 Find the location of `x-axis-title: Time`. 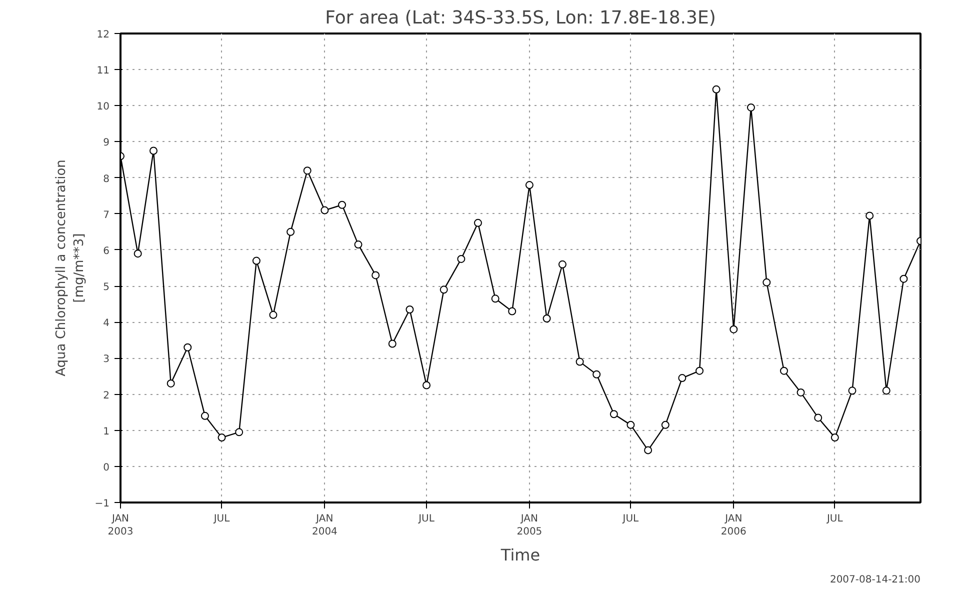

x-axis-title: Time is located at coordinates (520, 555).